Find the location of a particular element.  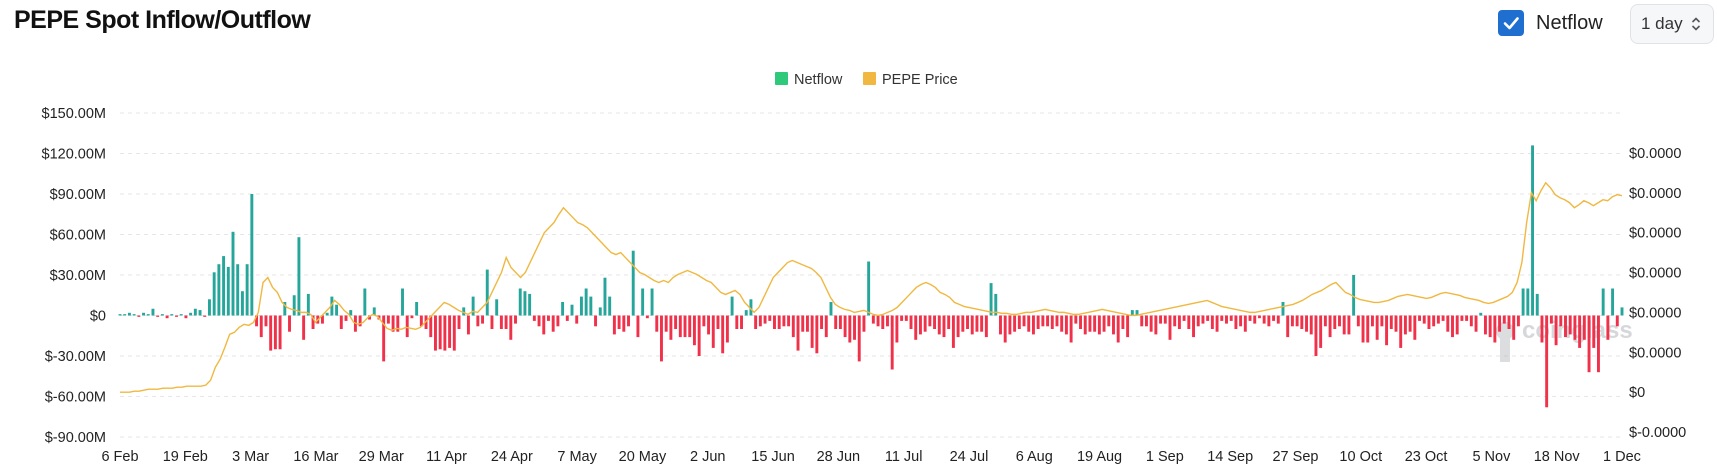

y-left-tick-label: $120.00M is located at coordinates (74, 155).